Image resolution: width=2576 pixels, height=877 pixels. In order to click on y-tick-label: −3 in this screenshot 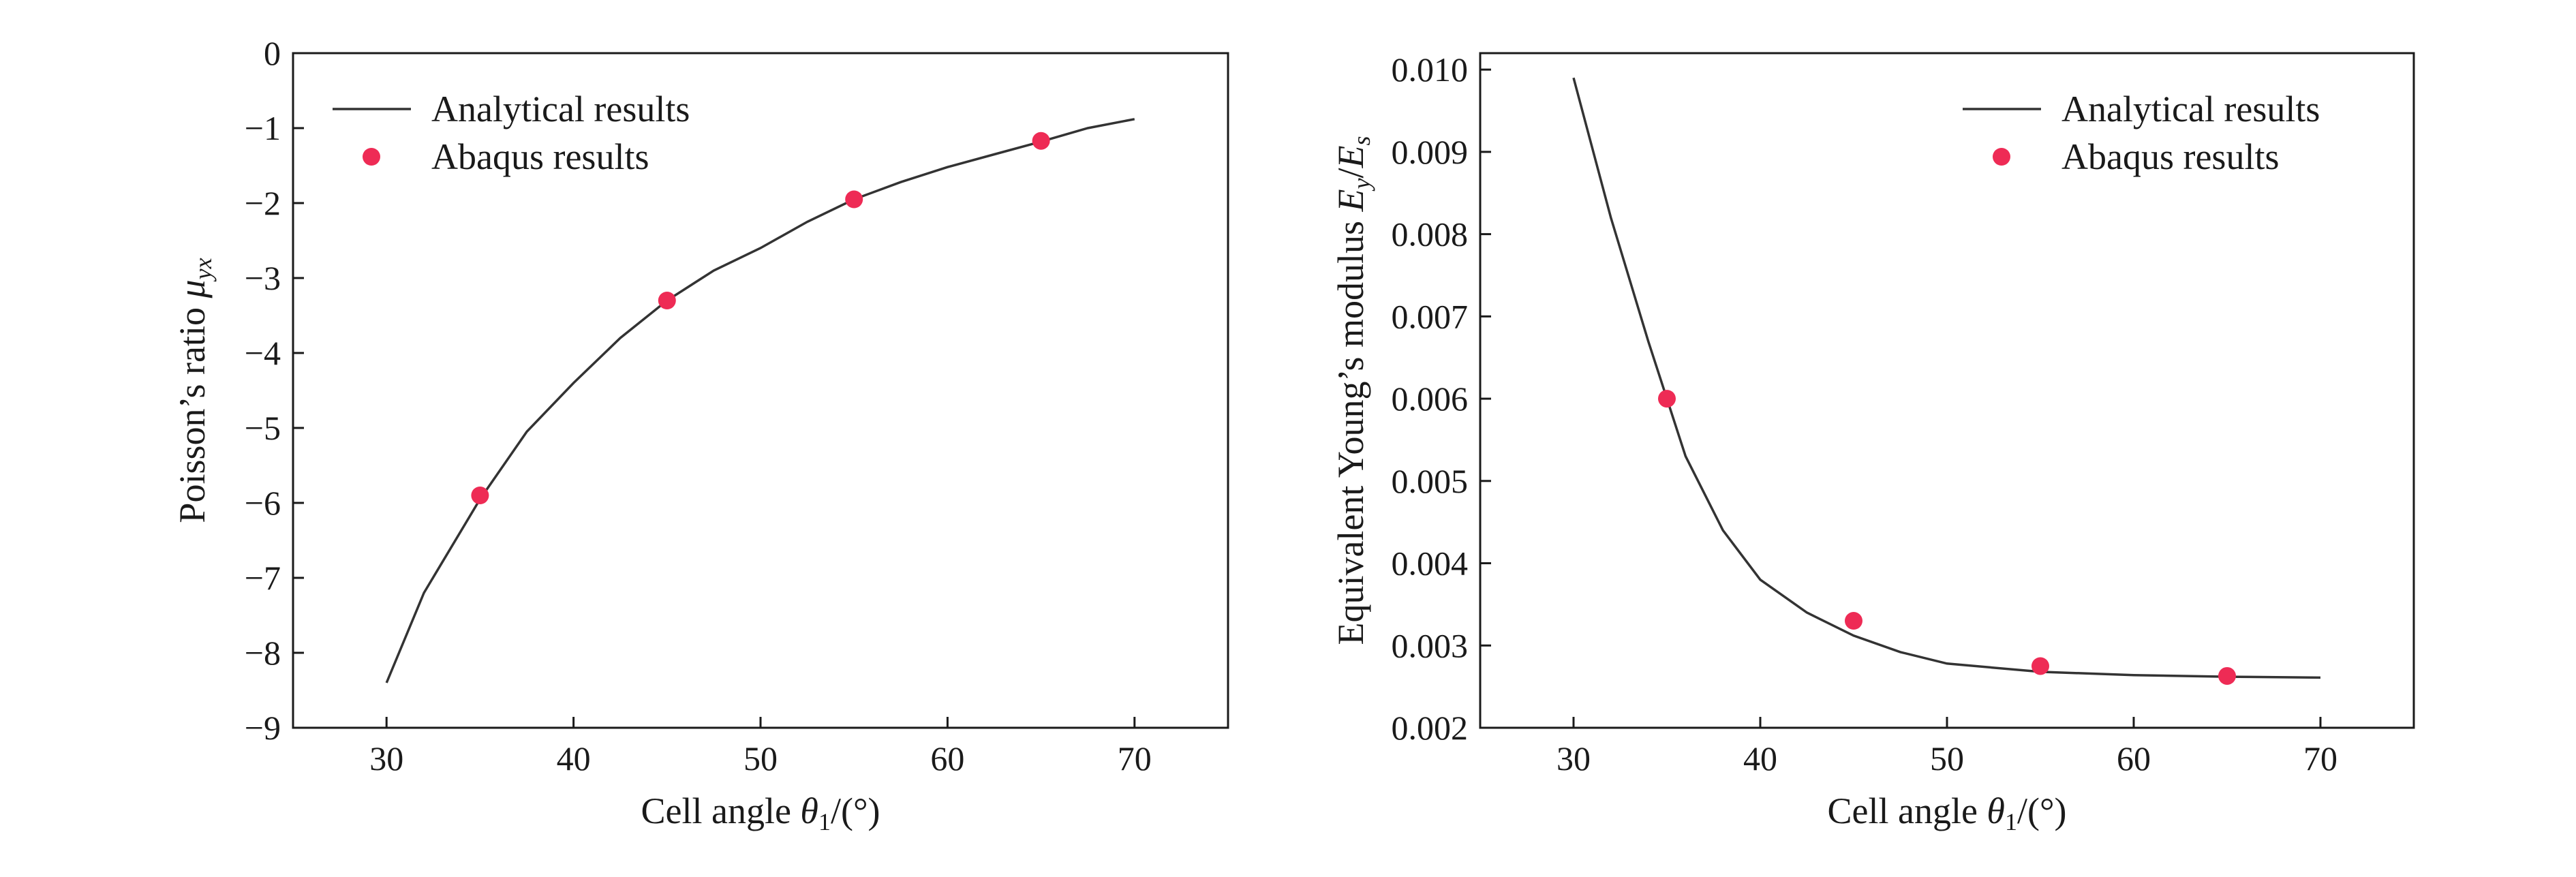, I will do `click(263, 278)`.